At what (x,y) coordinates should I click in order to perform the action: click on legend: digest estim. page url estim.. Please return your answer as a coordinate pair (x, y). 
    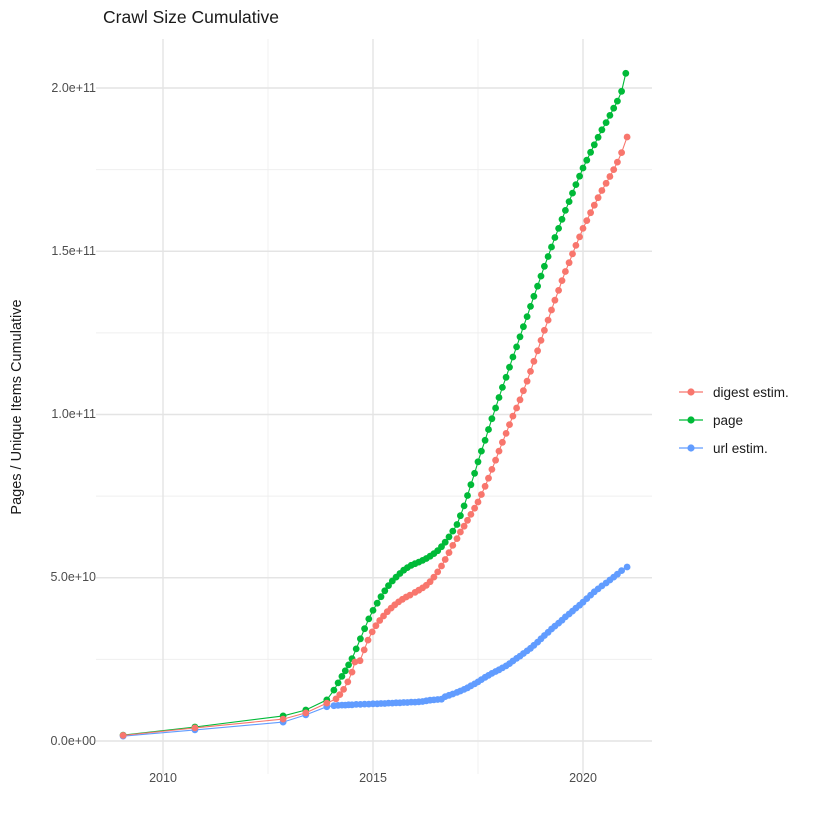
    Looking at the image, I should click on (733, 420).